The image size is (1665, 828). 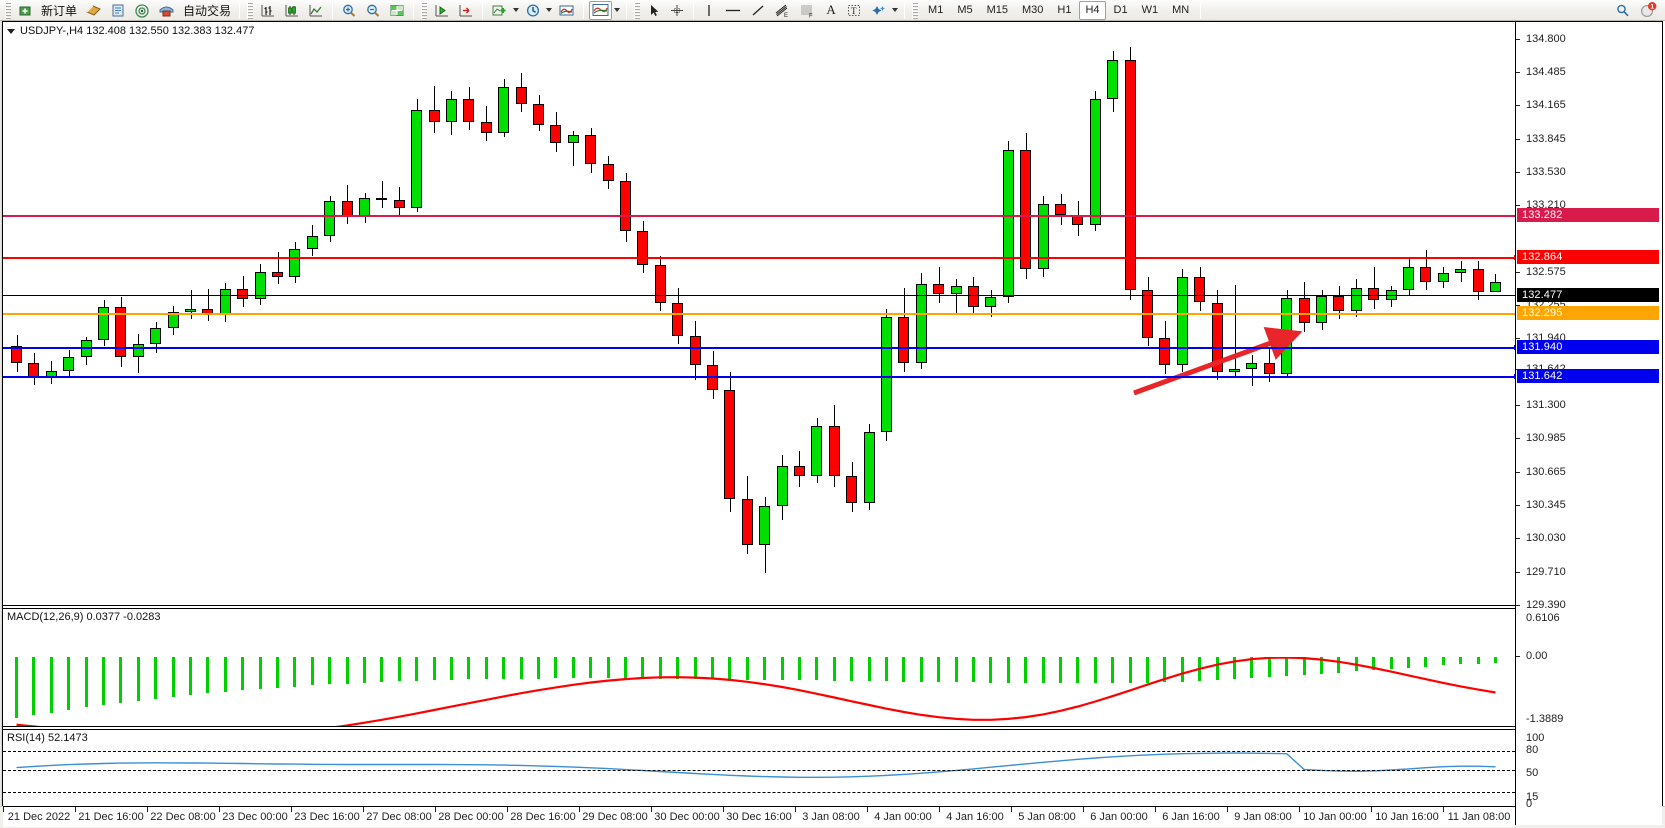 I want to click on equidistant-channel-button: E, so click(x=782, y=10).